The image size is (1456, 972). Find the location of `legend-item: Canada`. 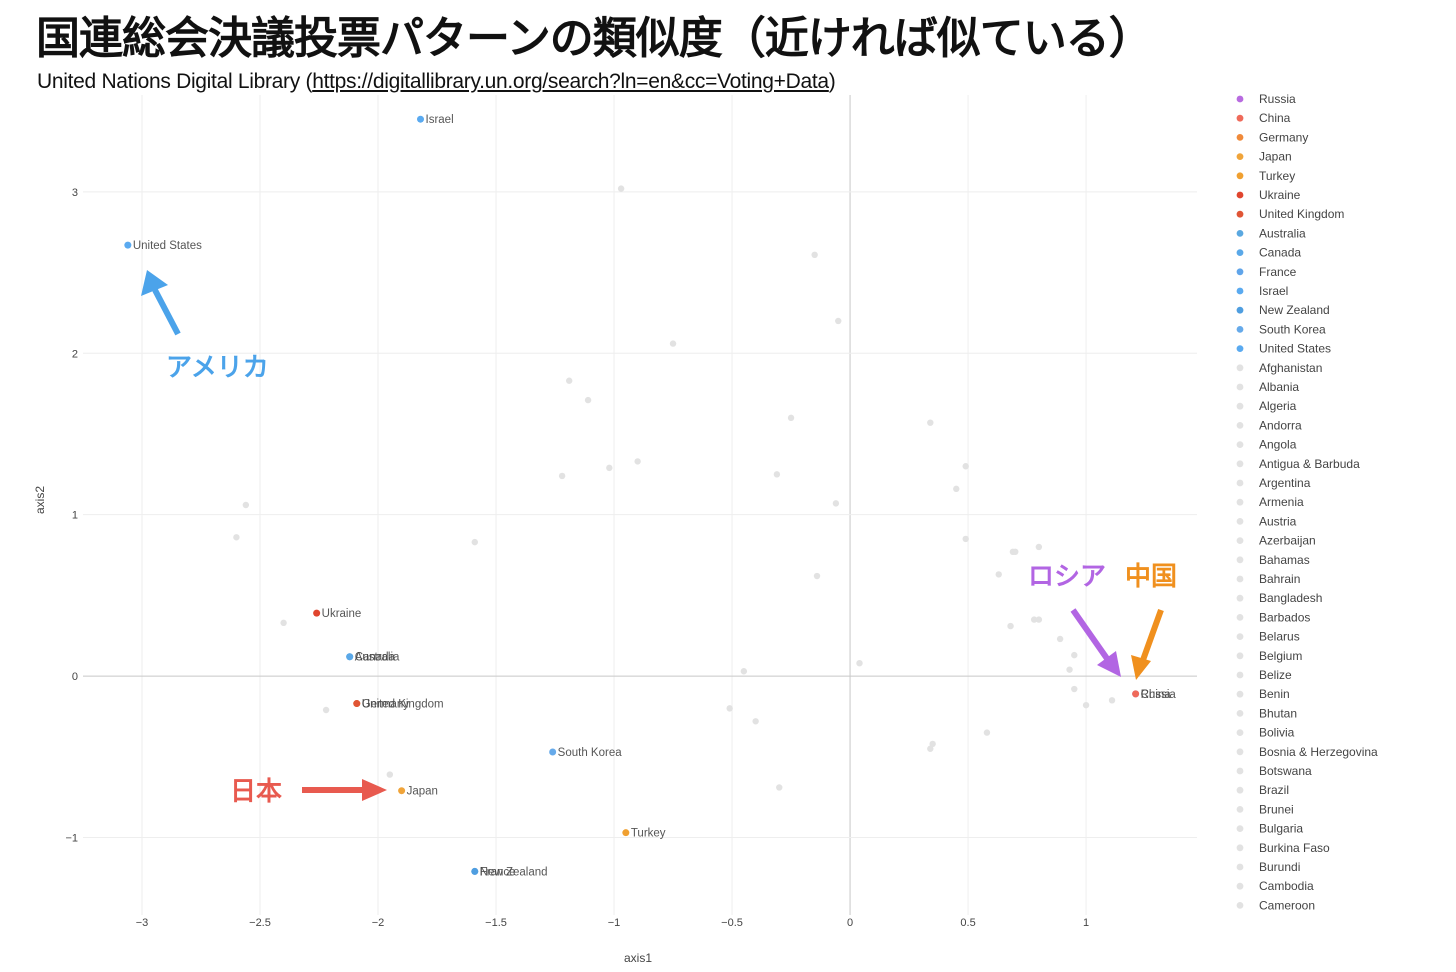

legend-item: Canada is located at coordinates (1269, 253).